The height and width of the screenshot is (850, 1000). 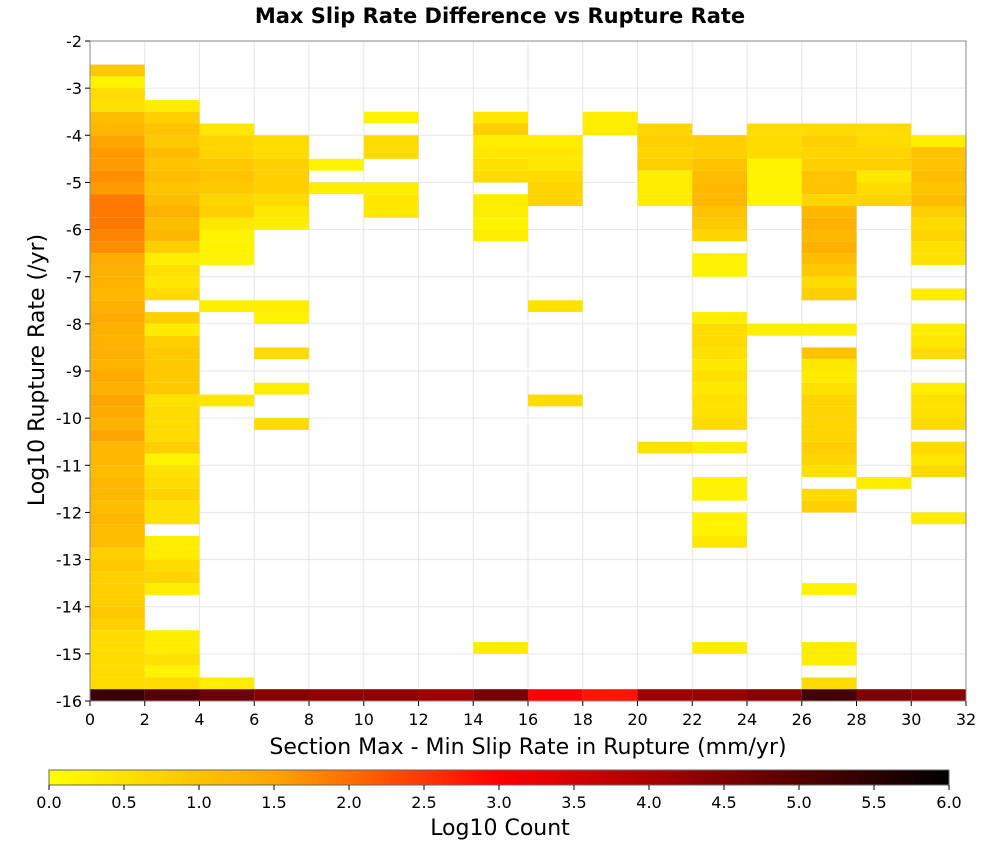 I want to click on colorbar, so click(x=499, y=777).